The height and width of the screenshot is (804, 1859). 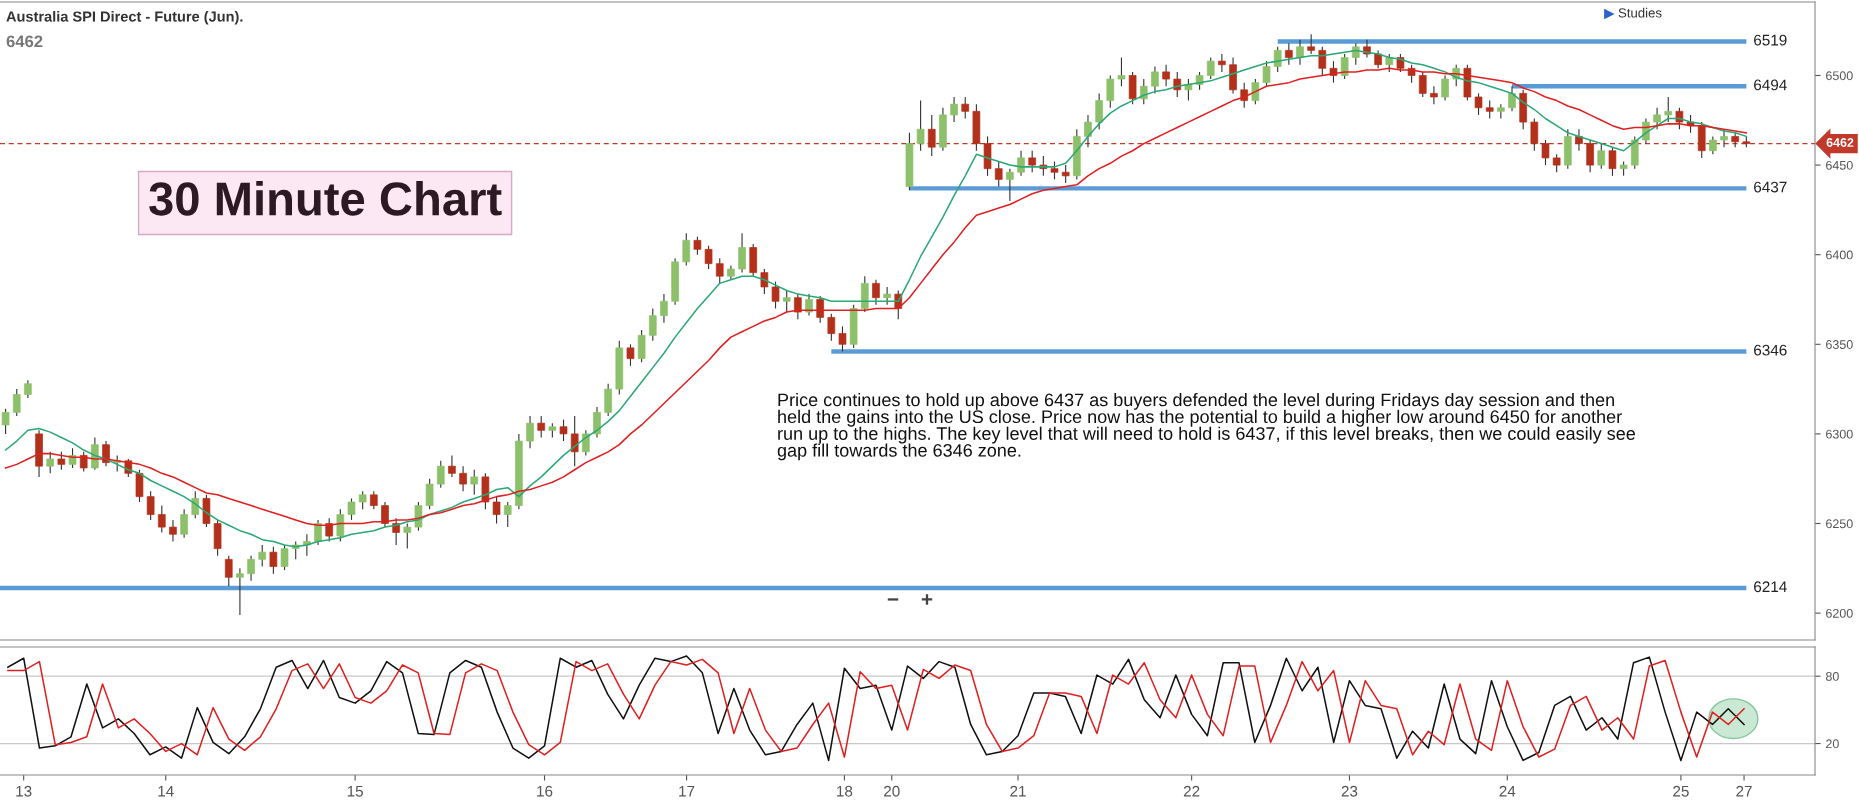 I want to click on y-tick-label: 6250, so click(x=1839, y=524).